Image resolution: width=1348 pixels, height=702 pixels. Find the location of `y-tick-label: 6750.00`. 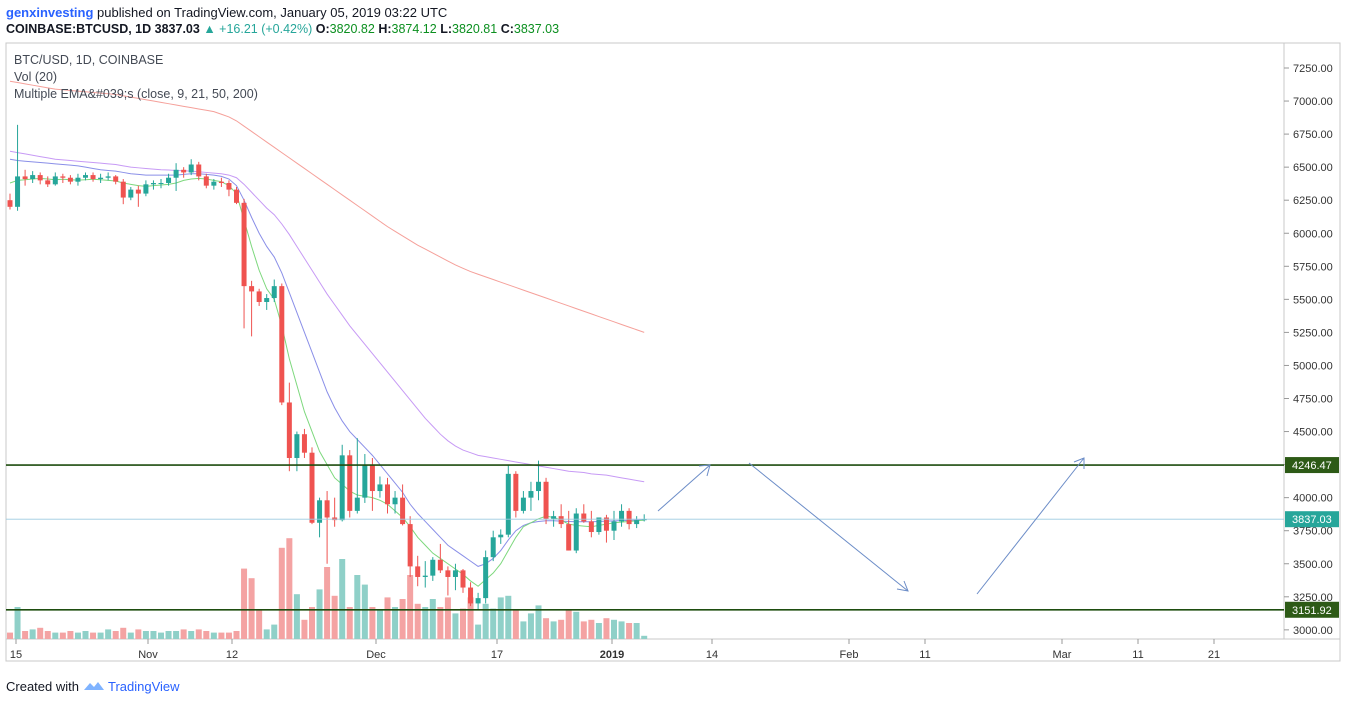

y-tick-label: 6750.00 is located at coordinates (1313, 135).